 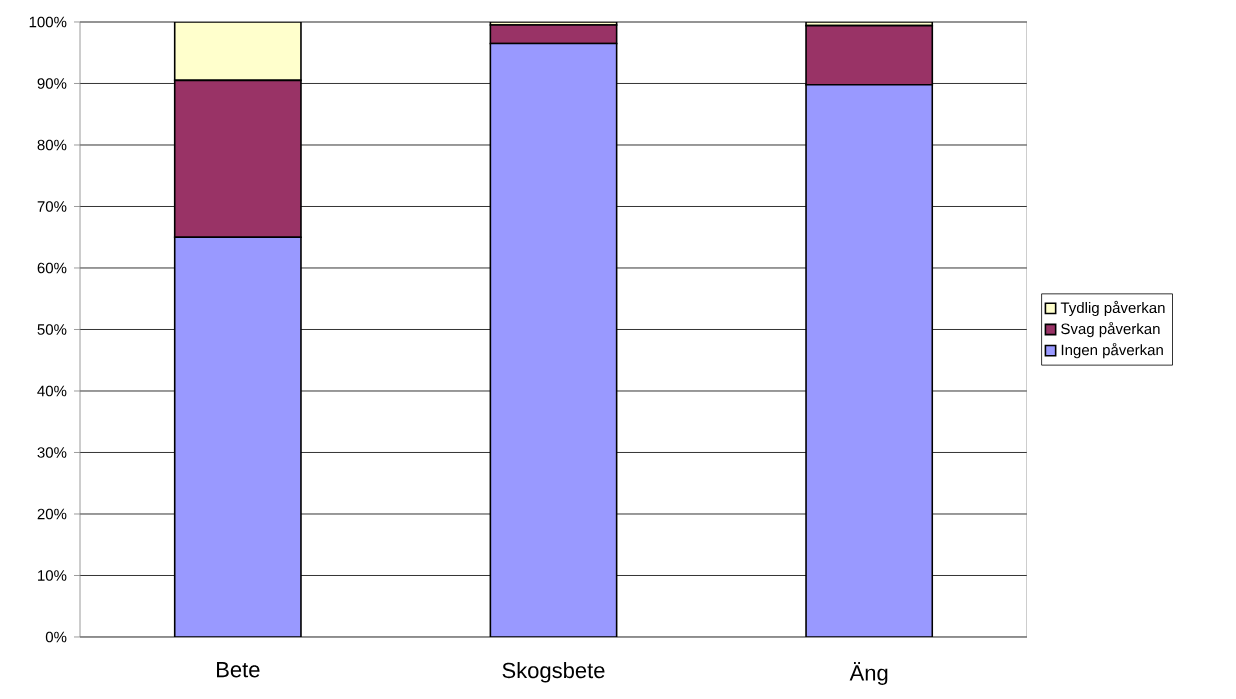 What do you see at coordinates (1110, 329) in the screenshot?
I see `legend-label: Svag påverkan` at bounding box center [1110, 329].